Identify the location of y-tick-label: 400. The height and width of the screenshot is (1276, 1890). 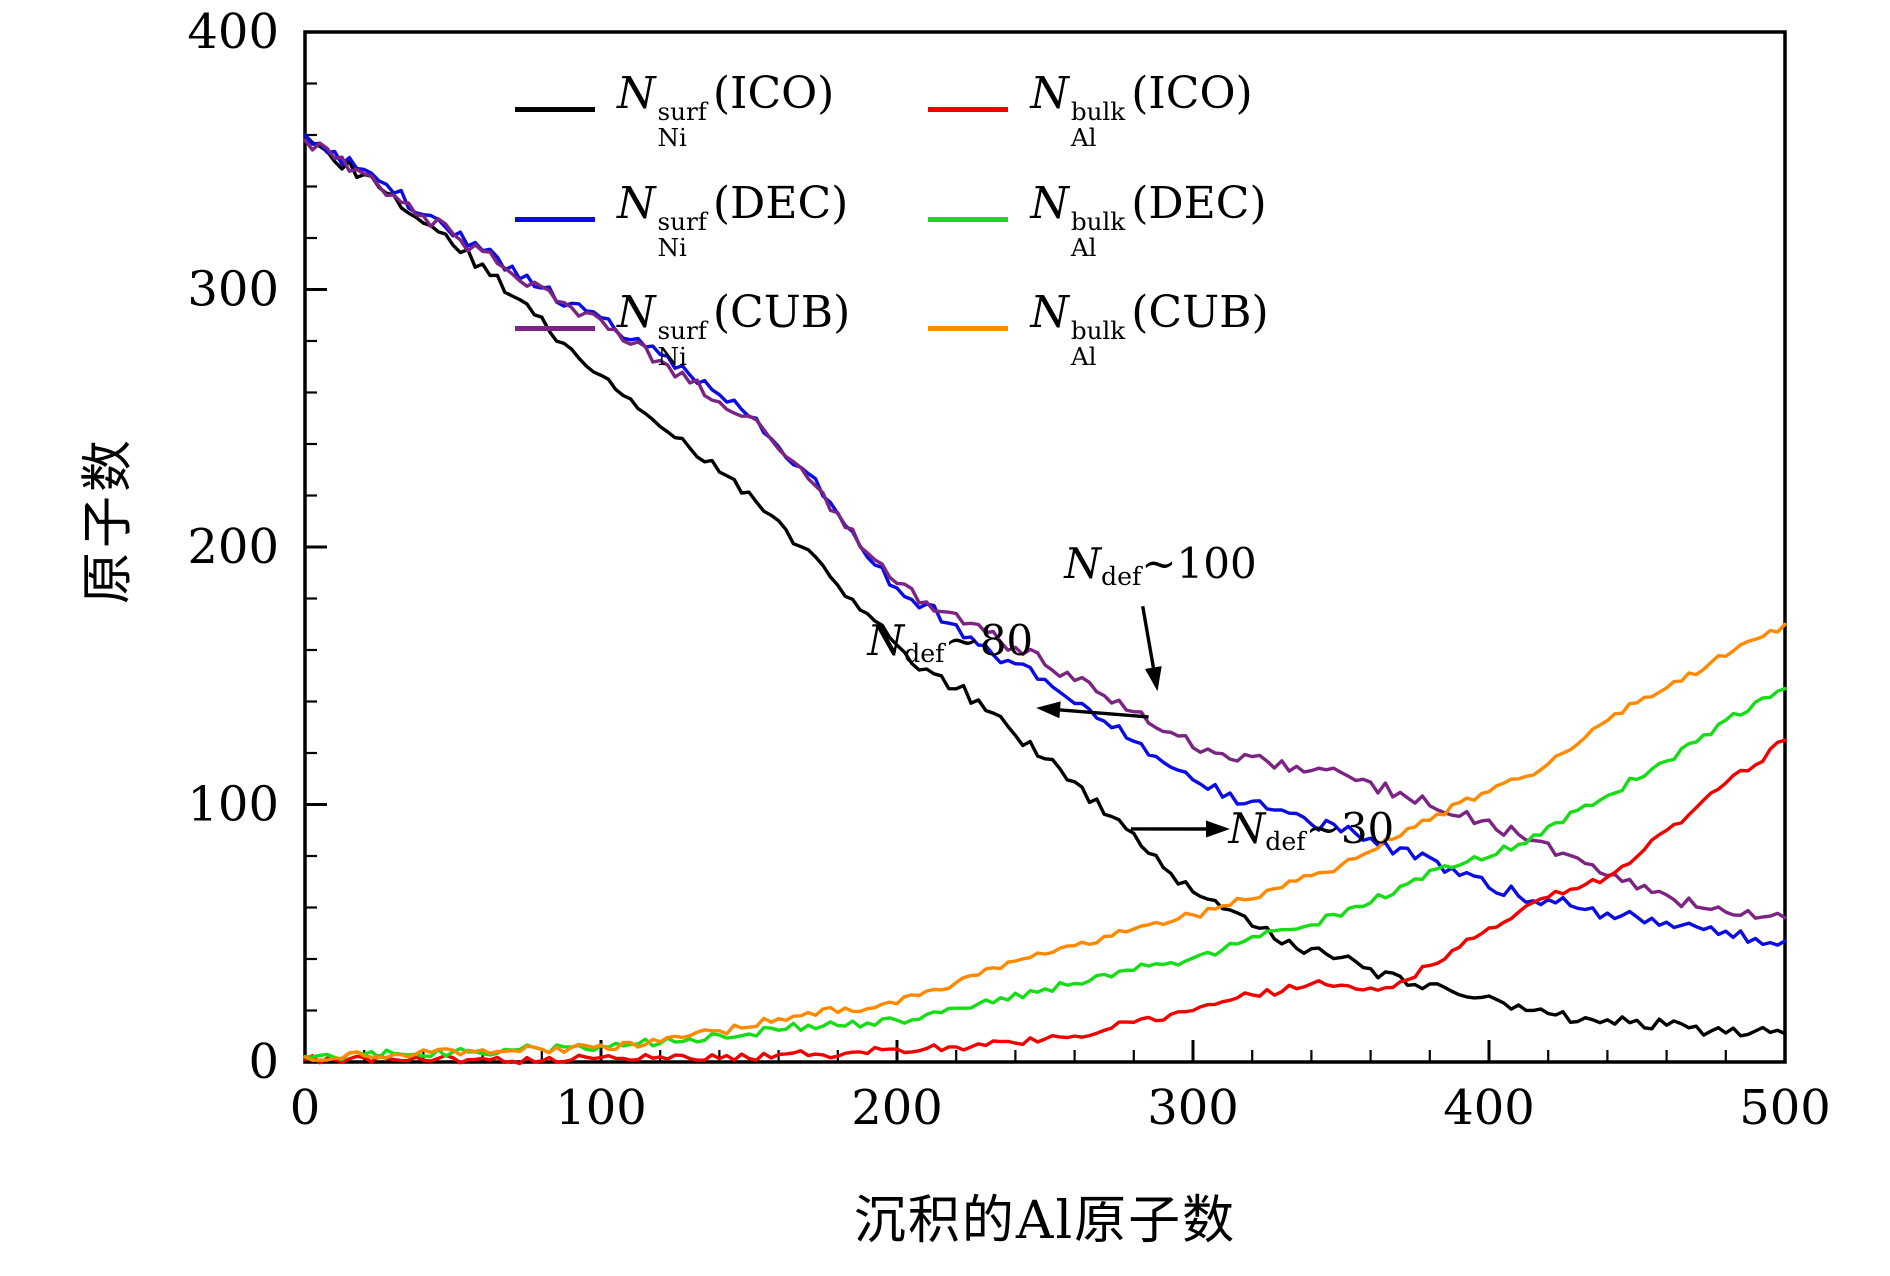
(233, 32).